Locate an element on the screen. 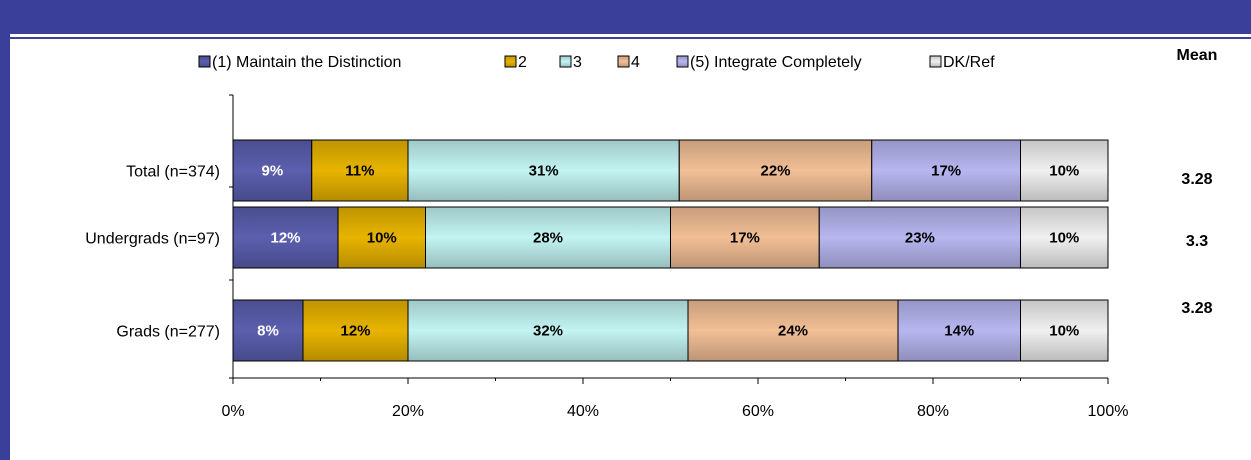 The width and height of the screenshot is (1251, 460). data-label: 24% is located at coordinates (793, 331).